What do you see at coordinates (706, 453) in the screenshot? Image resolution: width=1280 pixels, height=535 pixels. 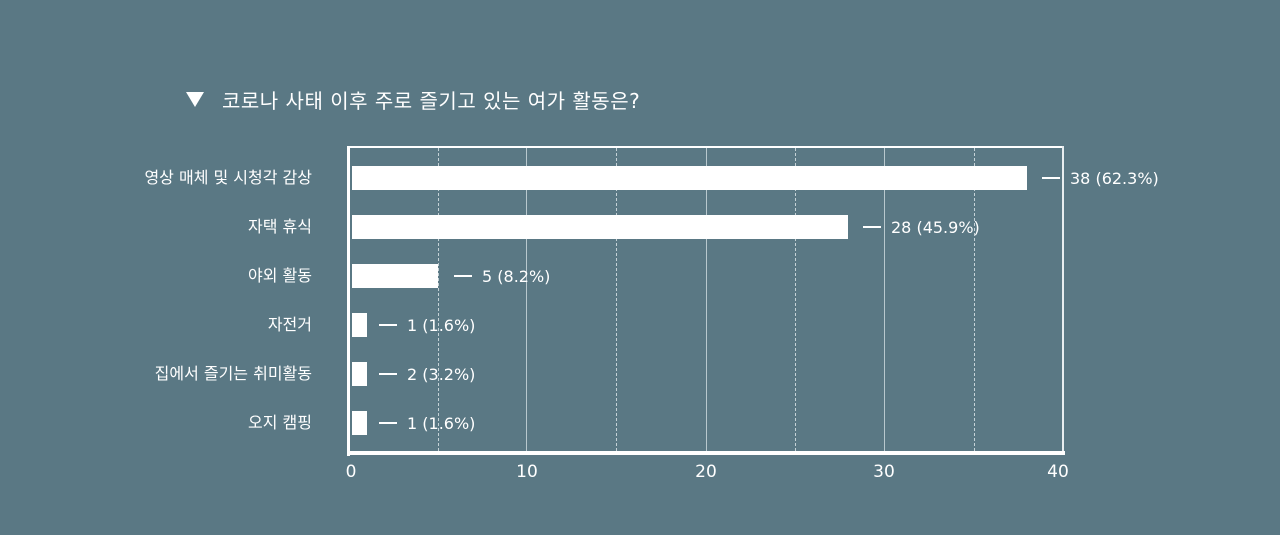 I see `x-axis` at bounding box center [706, 453].